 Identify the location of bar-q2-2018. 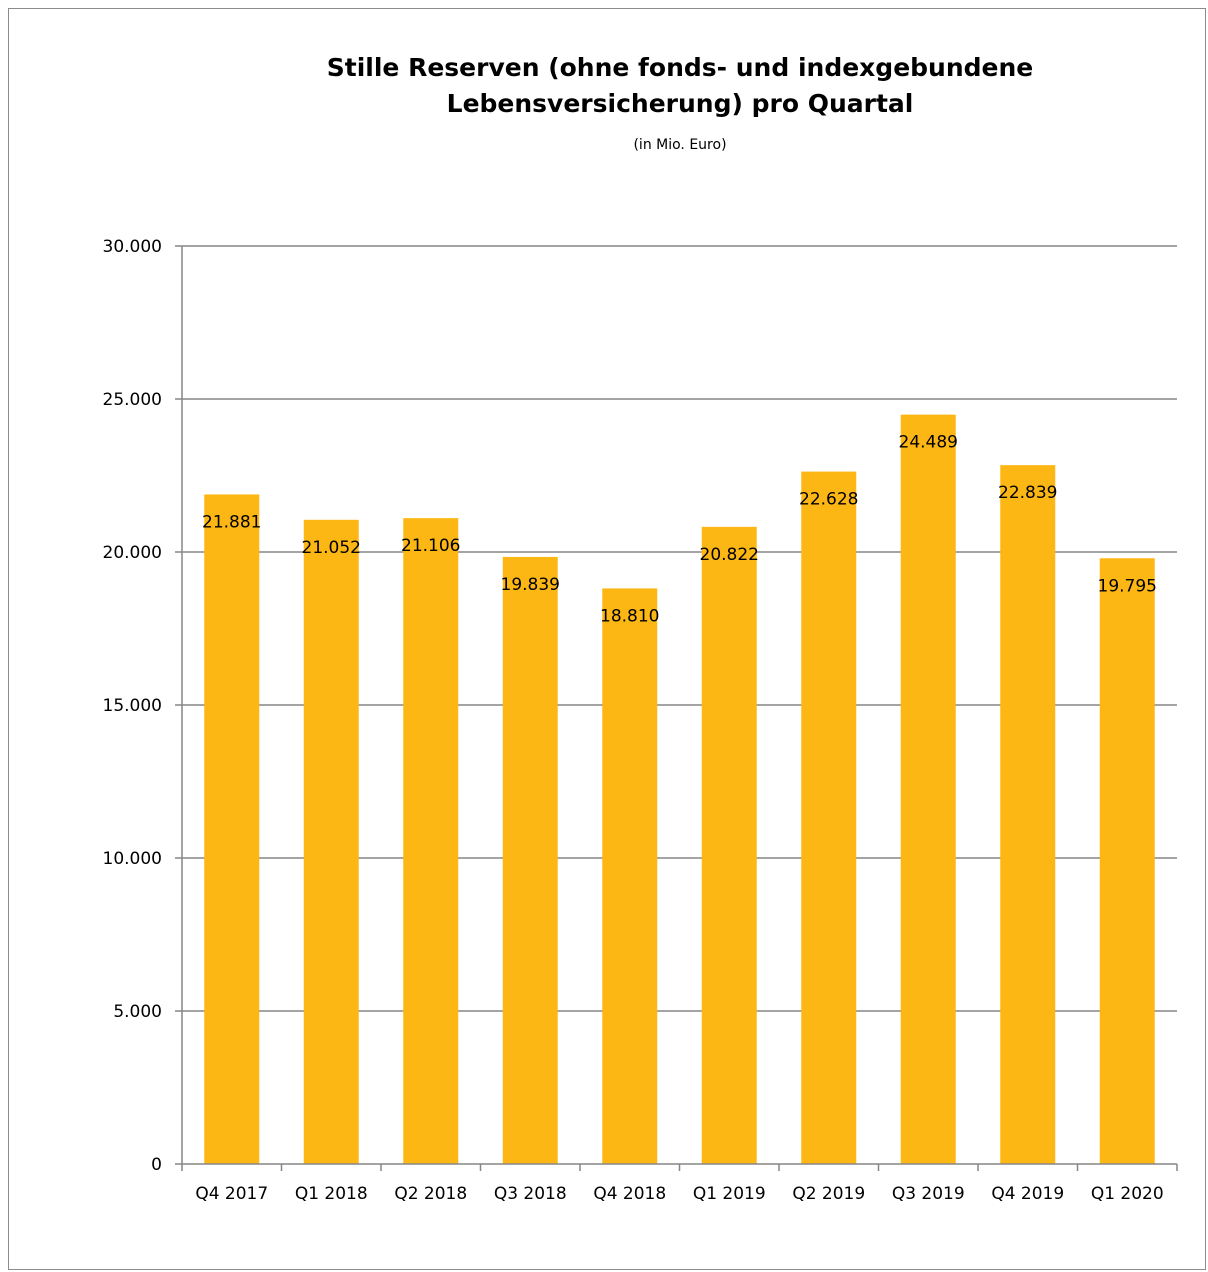
(431, 841).